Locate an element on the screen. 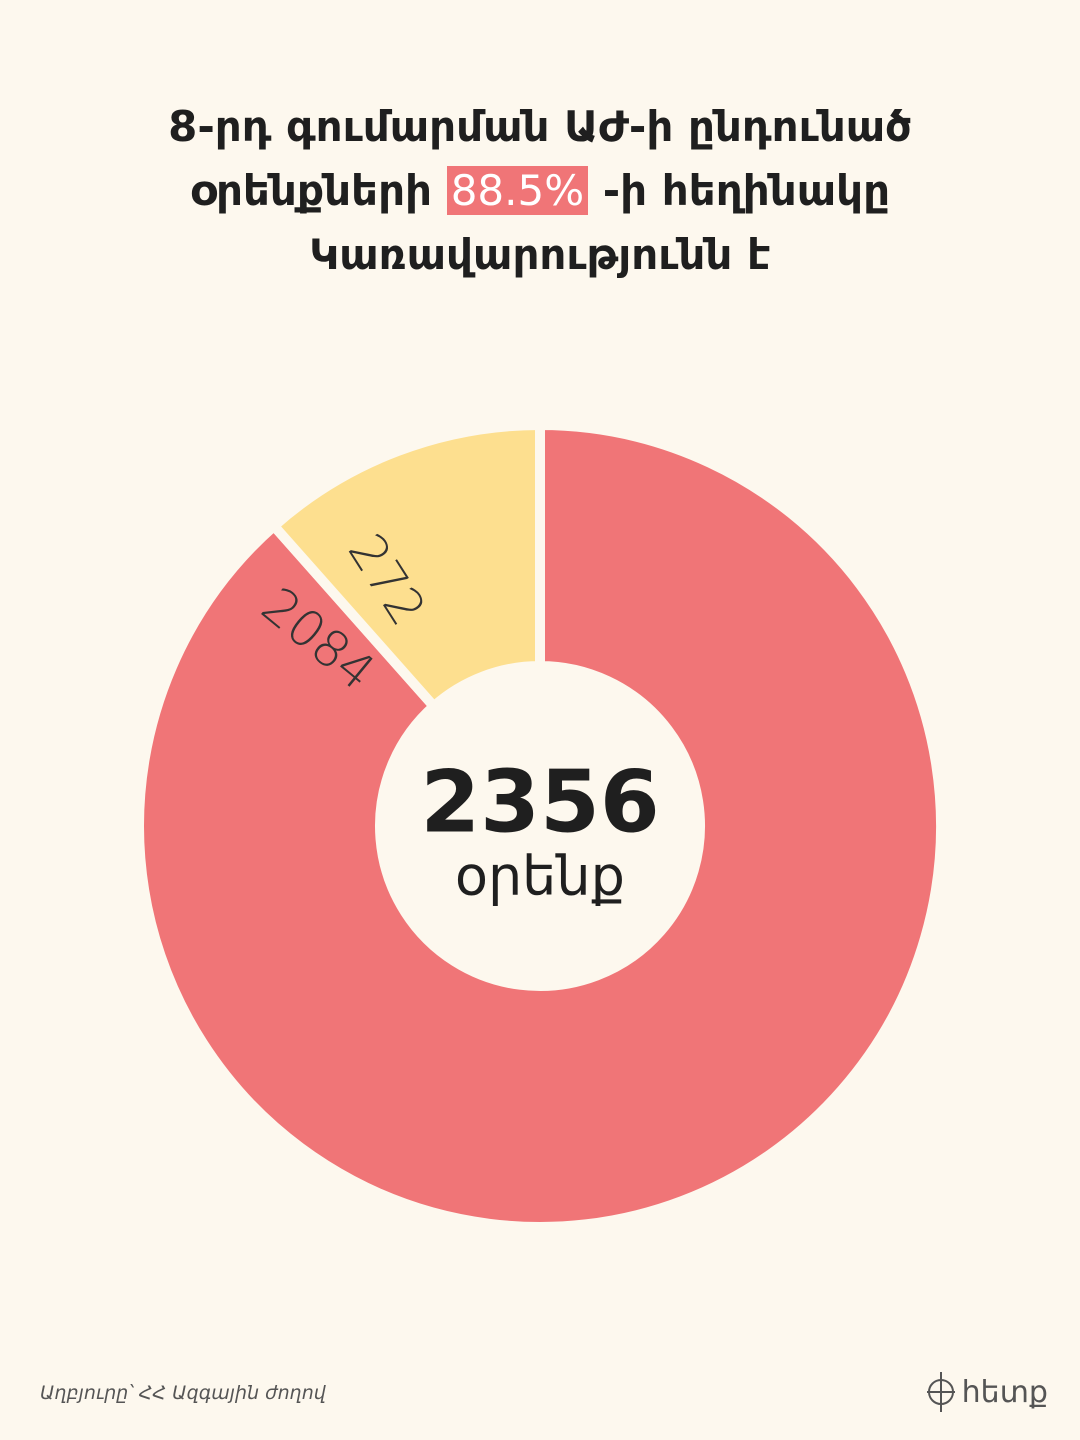  title-text: -ի հեղինակը is located at coordinates (746, 190).